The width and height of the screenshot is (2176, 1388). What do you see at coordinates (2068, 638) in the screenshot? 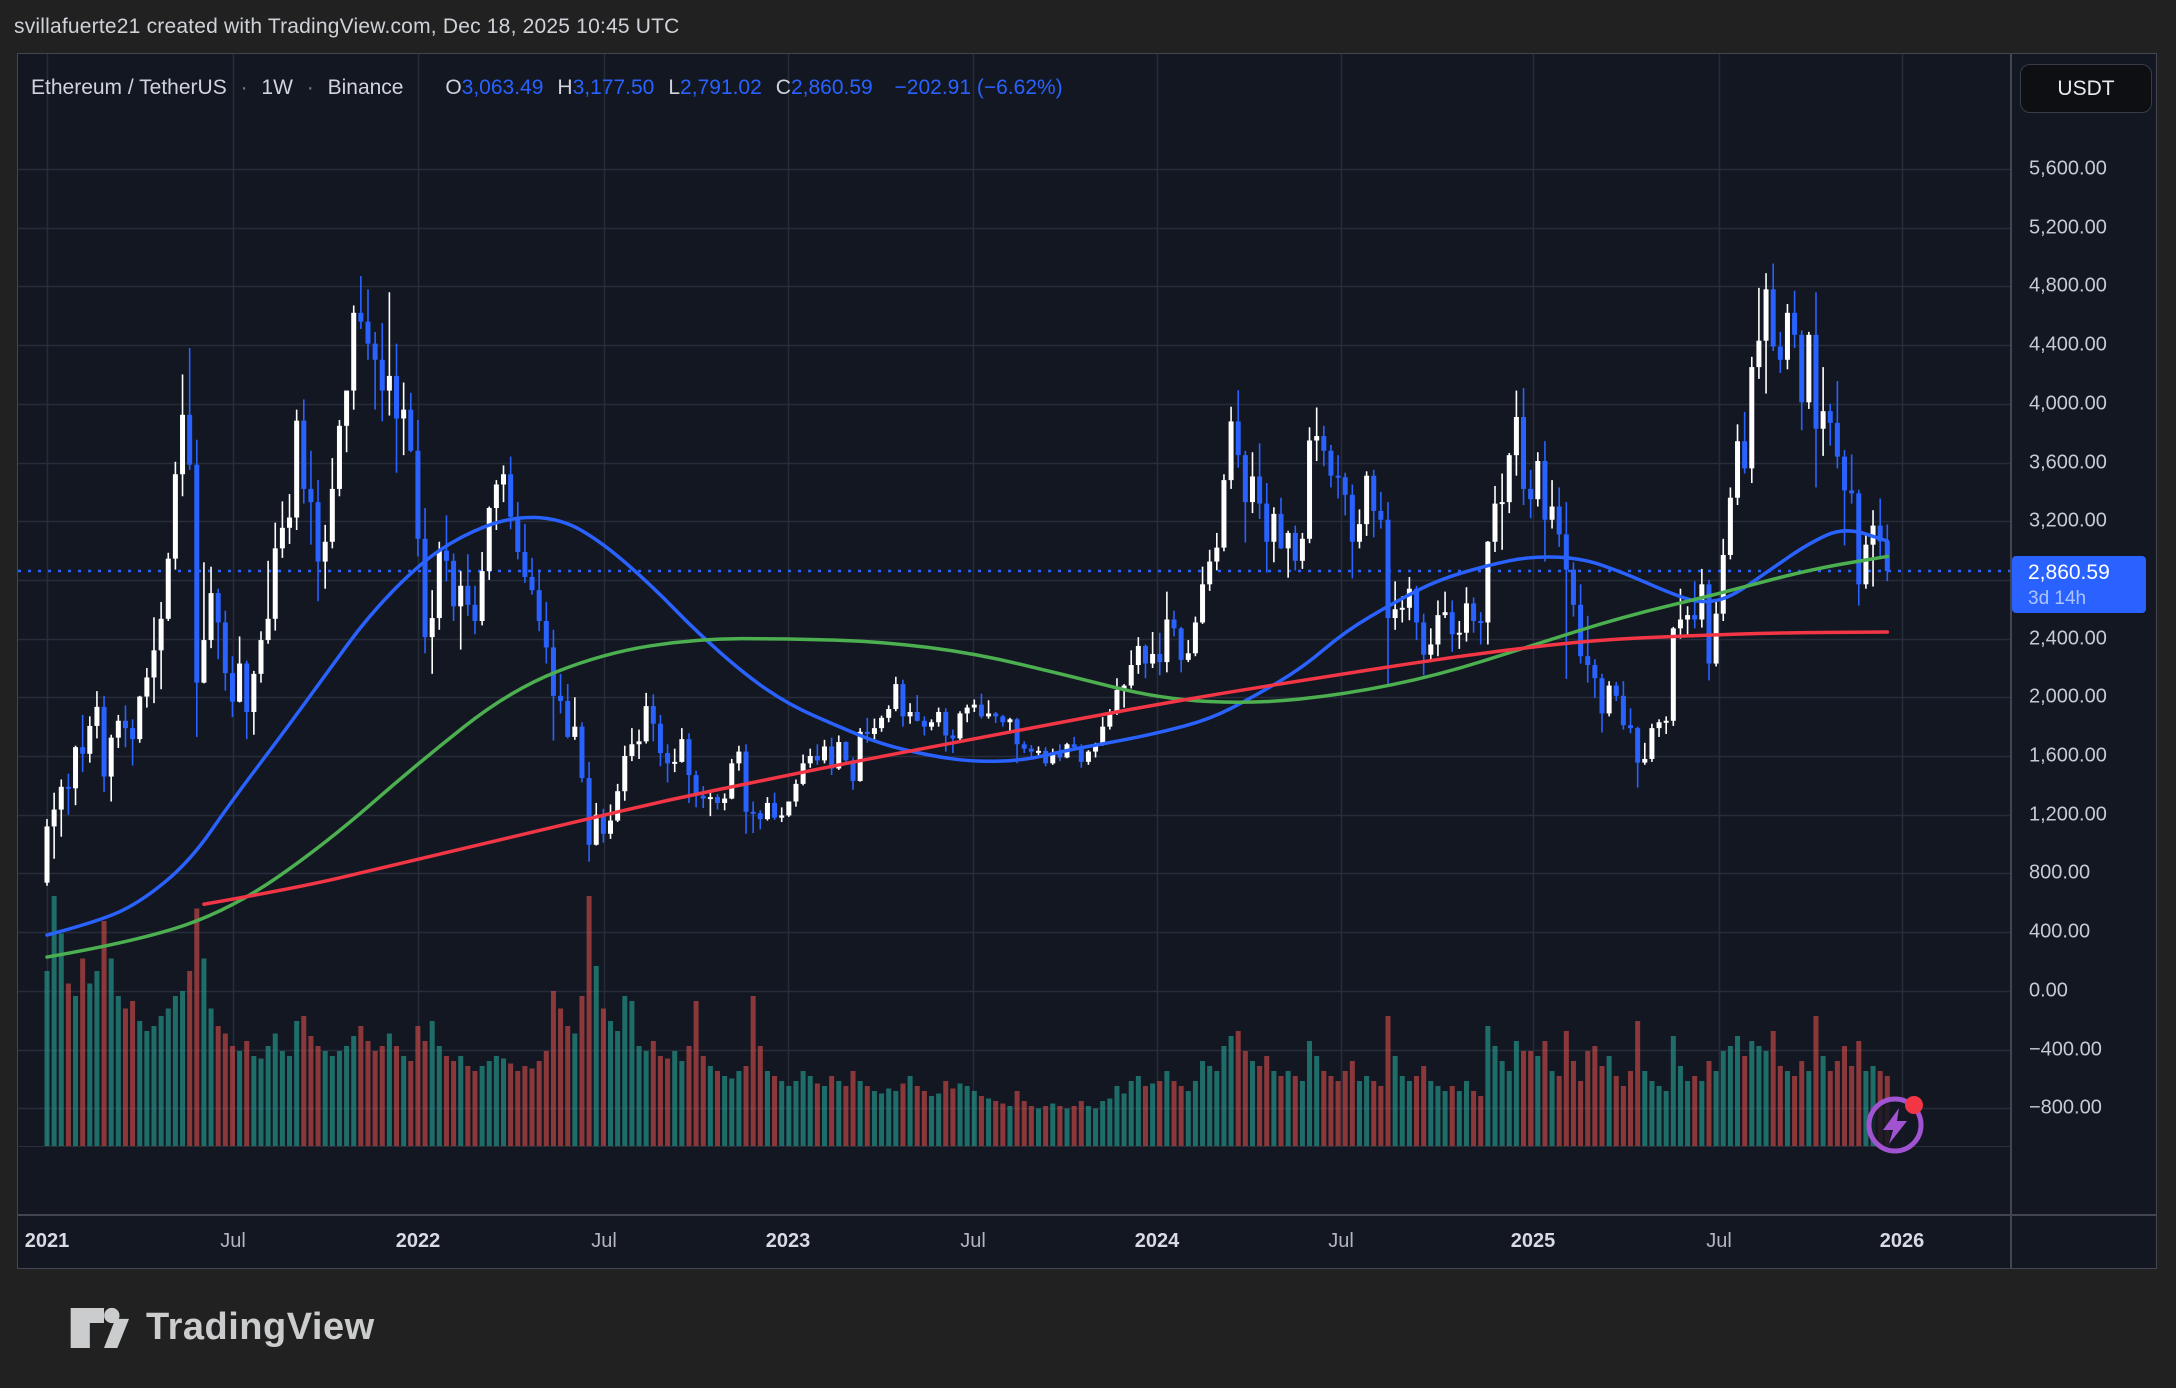
I see `price-axis-label: 2,400.00` at bounding box center [2068, 638].